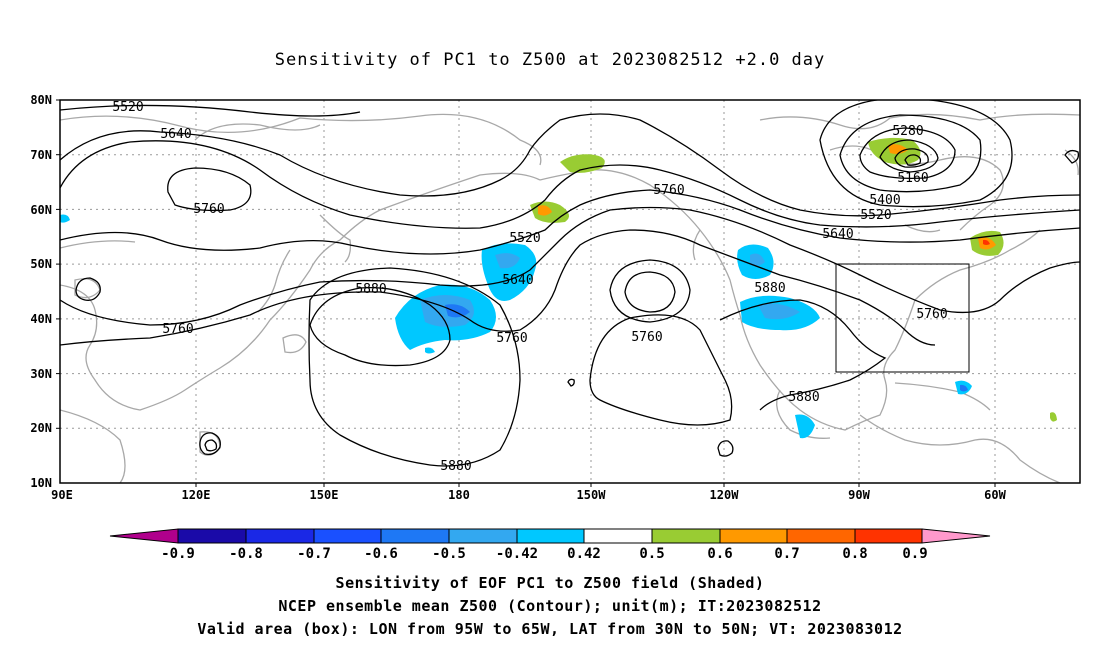 This screenshot has width=1100, height=650. What do you see at coordinates (178, 554) in the screenshot?
I see `colorbar-tick: -0.9` at bounding box center [178, 554].